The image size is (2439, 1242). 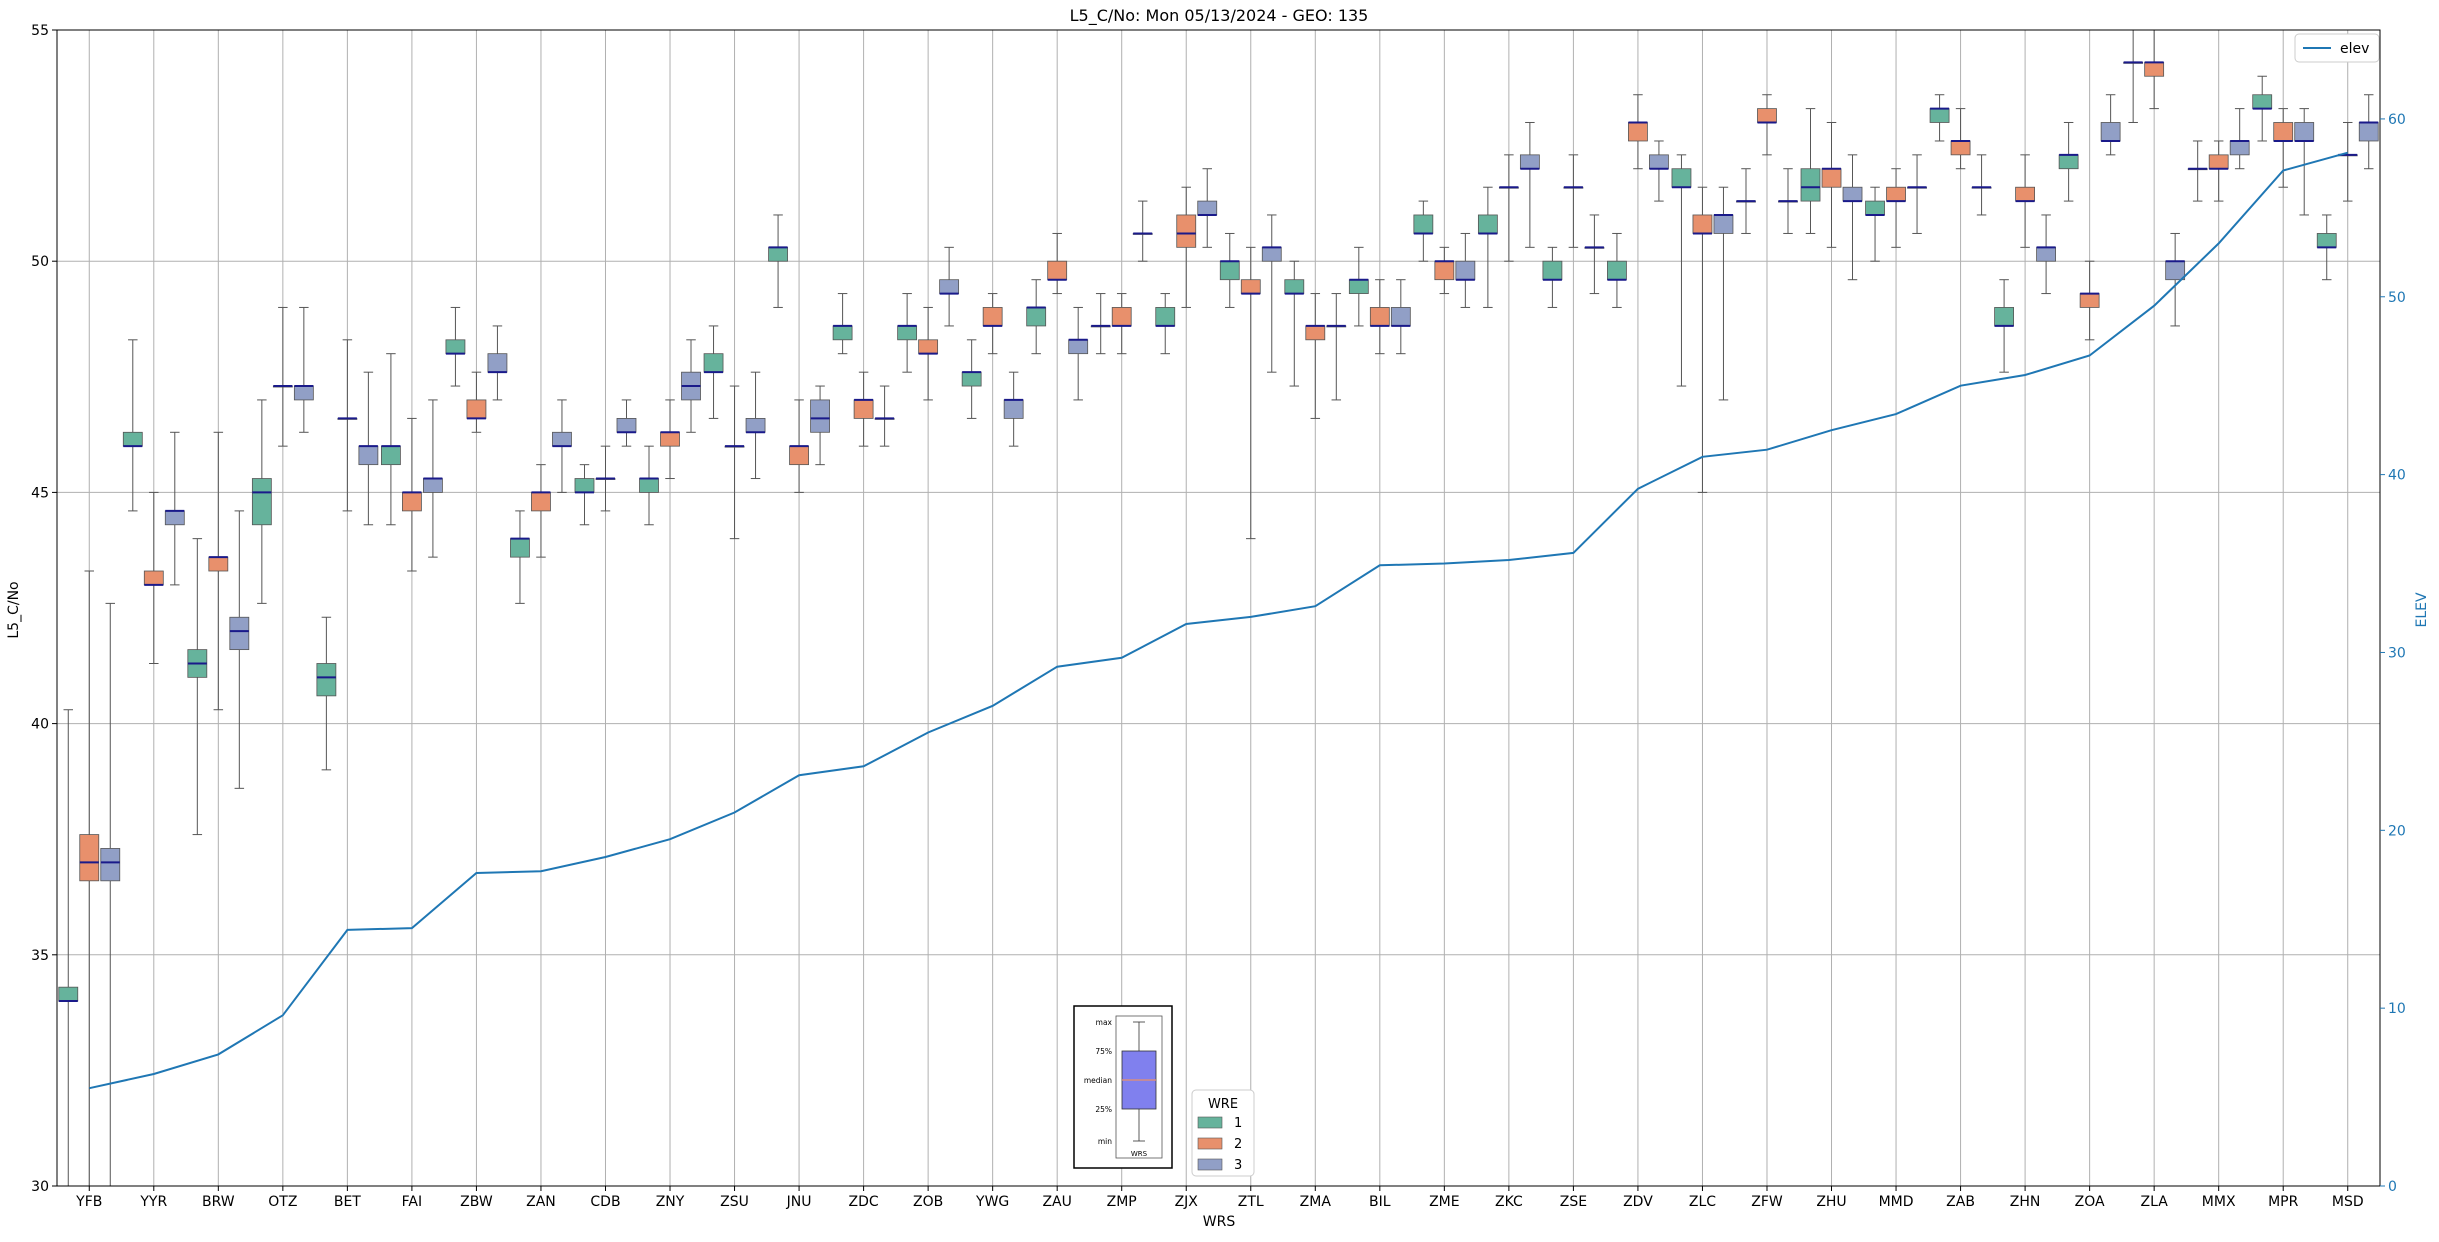 What do you see at coordinates (2304, 162) in the screenshot?
I see `box-mpr-wre3` at bounding box center [2304, 162].